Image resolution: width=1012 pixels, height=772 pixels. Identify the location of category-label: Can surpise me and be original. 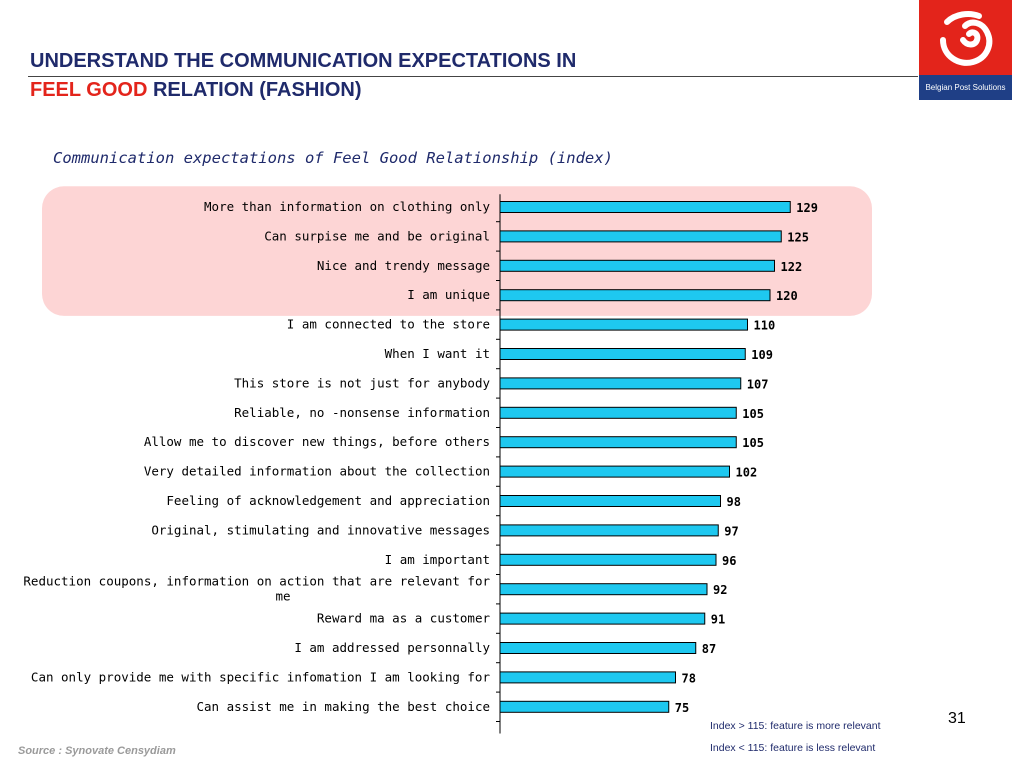
(377, 235).